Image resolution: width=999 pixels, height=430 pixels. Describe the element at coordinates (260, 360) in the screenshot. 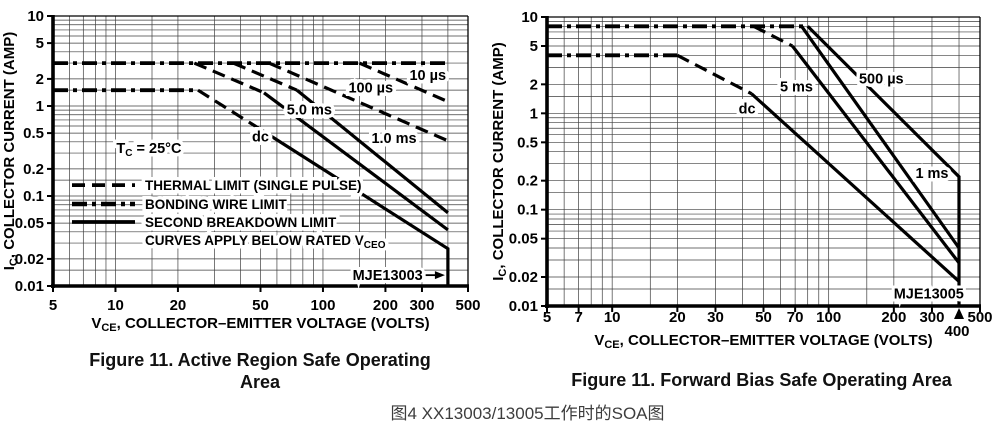

I see `figure-caption-line: Figure 11. Active Region Safe Operating` at that location.